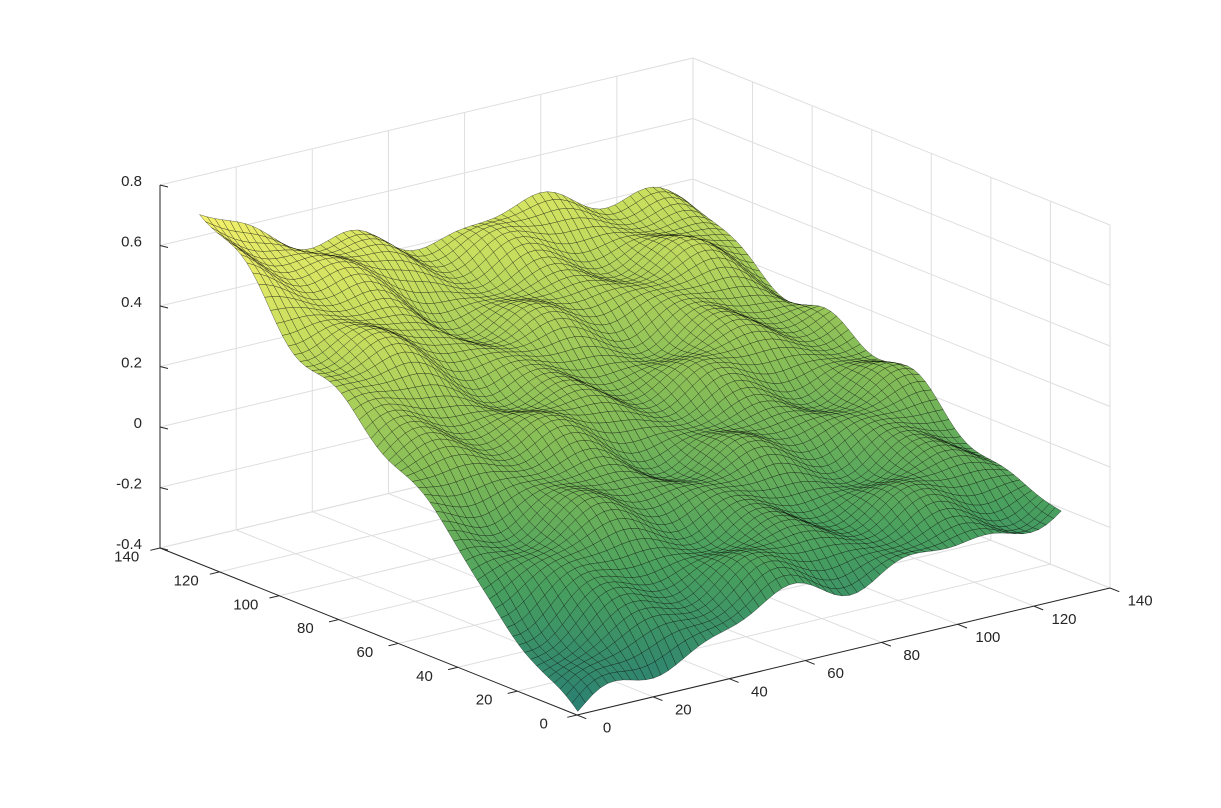 The width and height of the screenshot is (1221, 808). I want to click on x-tick-label: 40, so click(759, 691).